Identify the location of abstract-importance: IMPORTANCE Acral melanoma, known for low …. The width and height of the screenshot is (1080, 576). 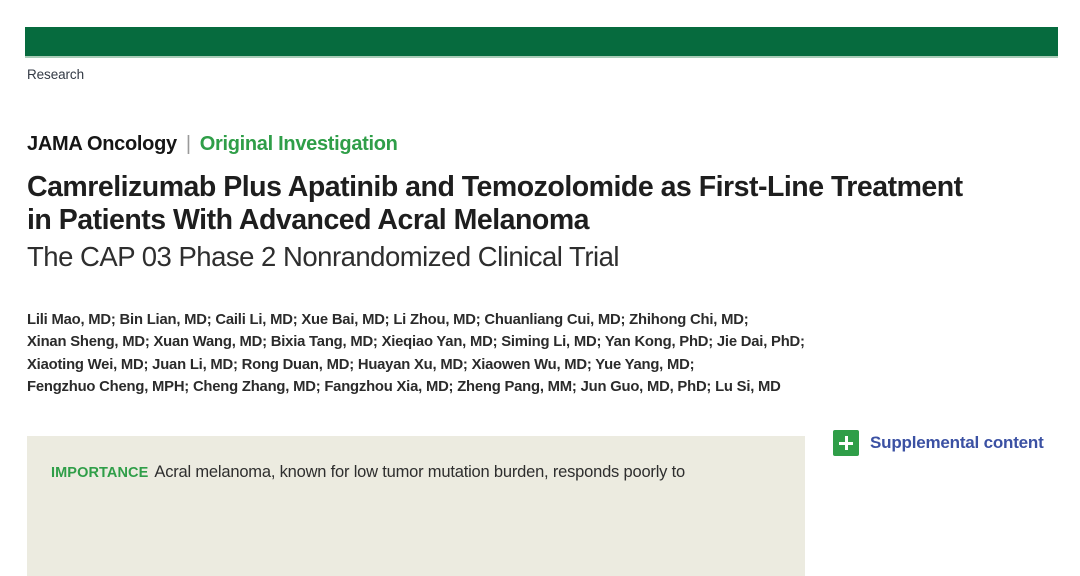
(416, 472).